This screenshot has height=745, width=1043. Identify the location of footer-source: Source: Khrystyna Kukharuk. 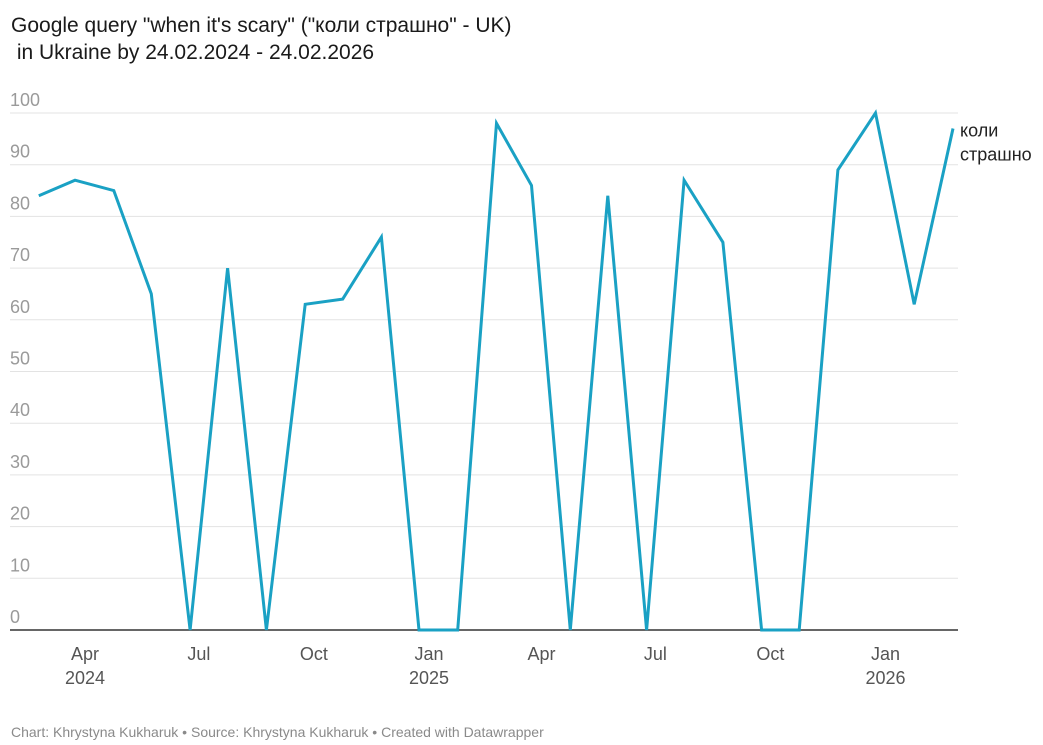
(279, 732).